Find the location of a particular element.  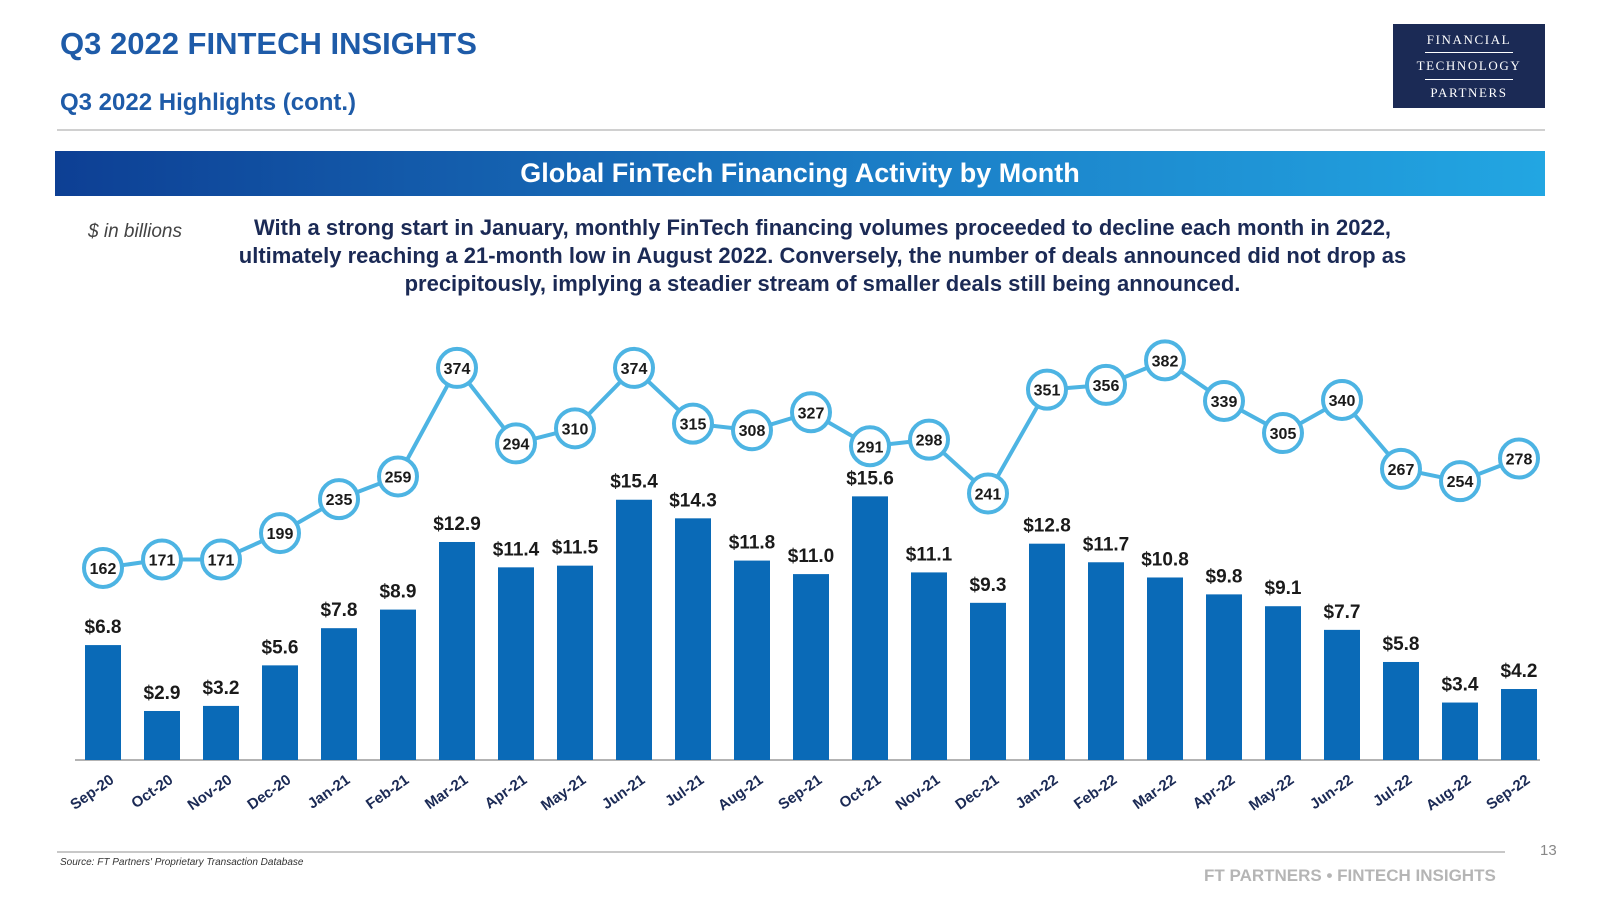

bar-value-label: $5.8 is located at coordinates (1401, 644).